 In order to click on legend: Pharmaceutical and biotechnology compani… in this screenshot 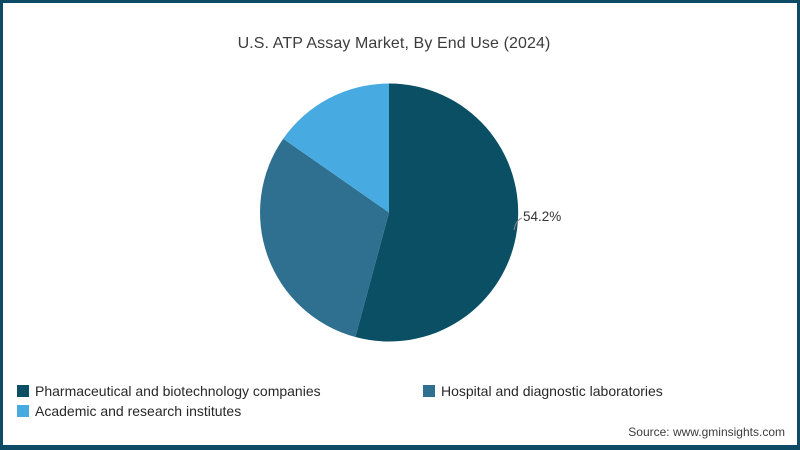, I will do `click(403, 400)`.